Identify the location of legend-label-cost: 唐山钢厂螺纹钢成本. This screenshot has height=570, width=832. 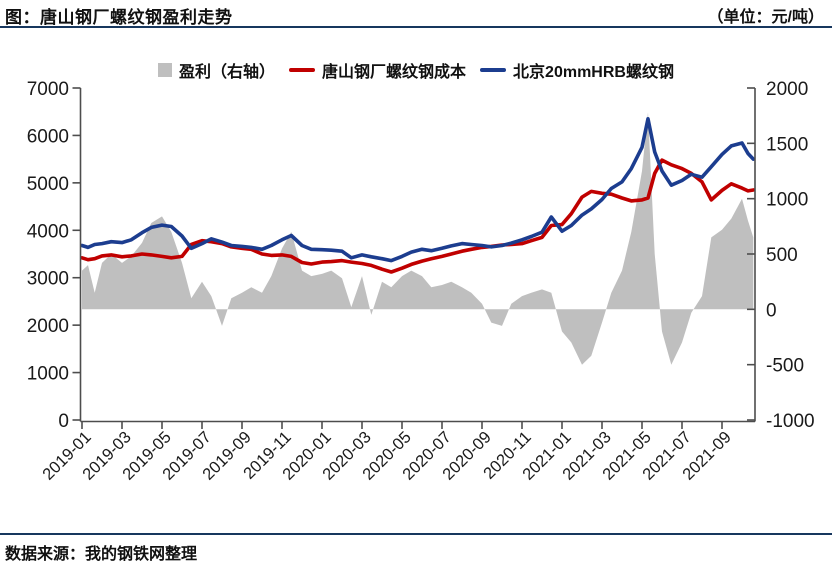
(394, 72).